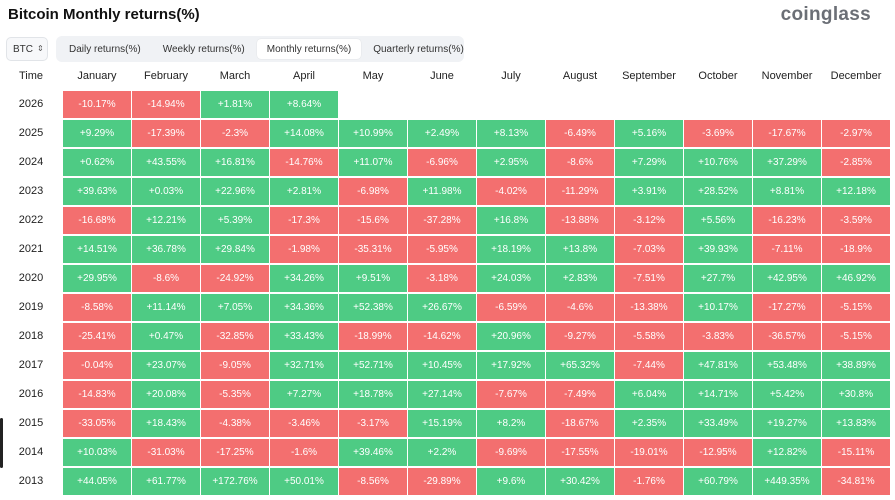  Describe the element at coordinates (511, 133) in the screenshot. I see `return-cell: +8.13%` at that location.